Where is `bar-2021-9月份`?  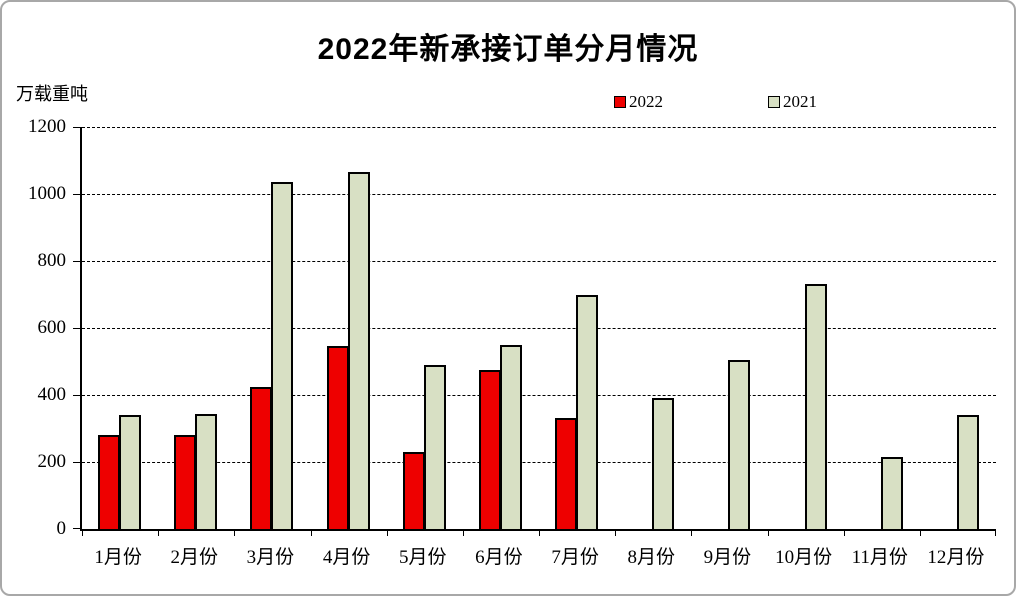 bar-2021-9月份 is located at coordinates (739, 444).